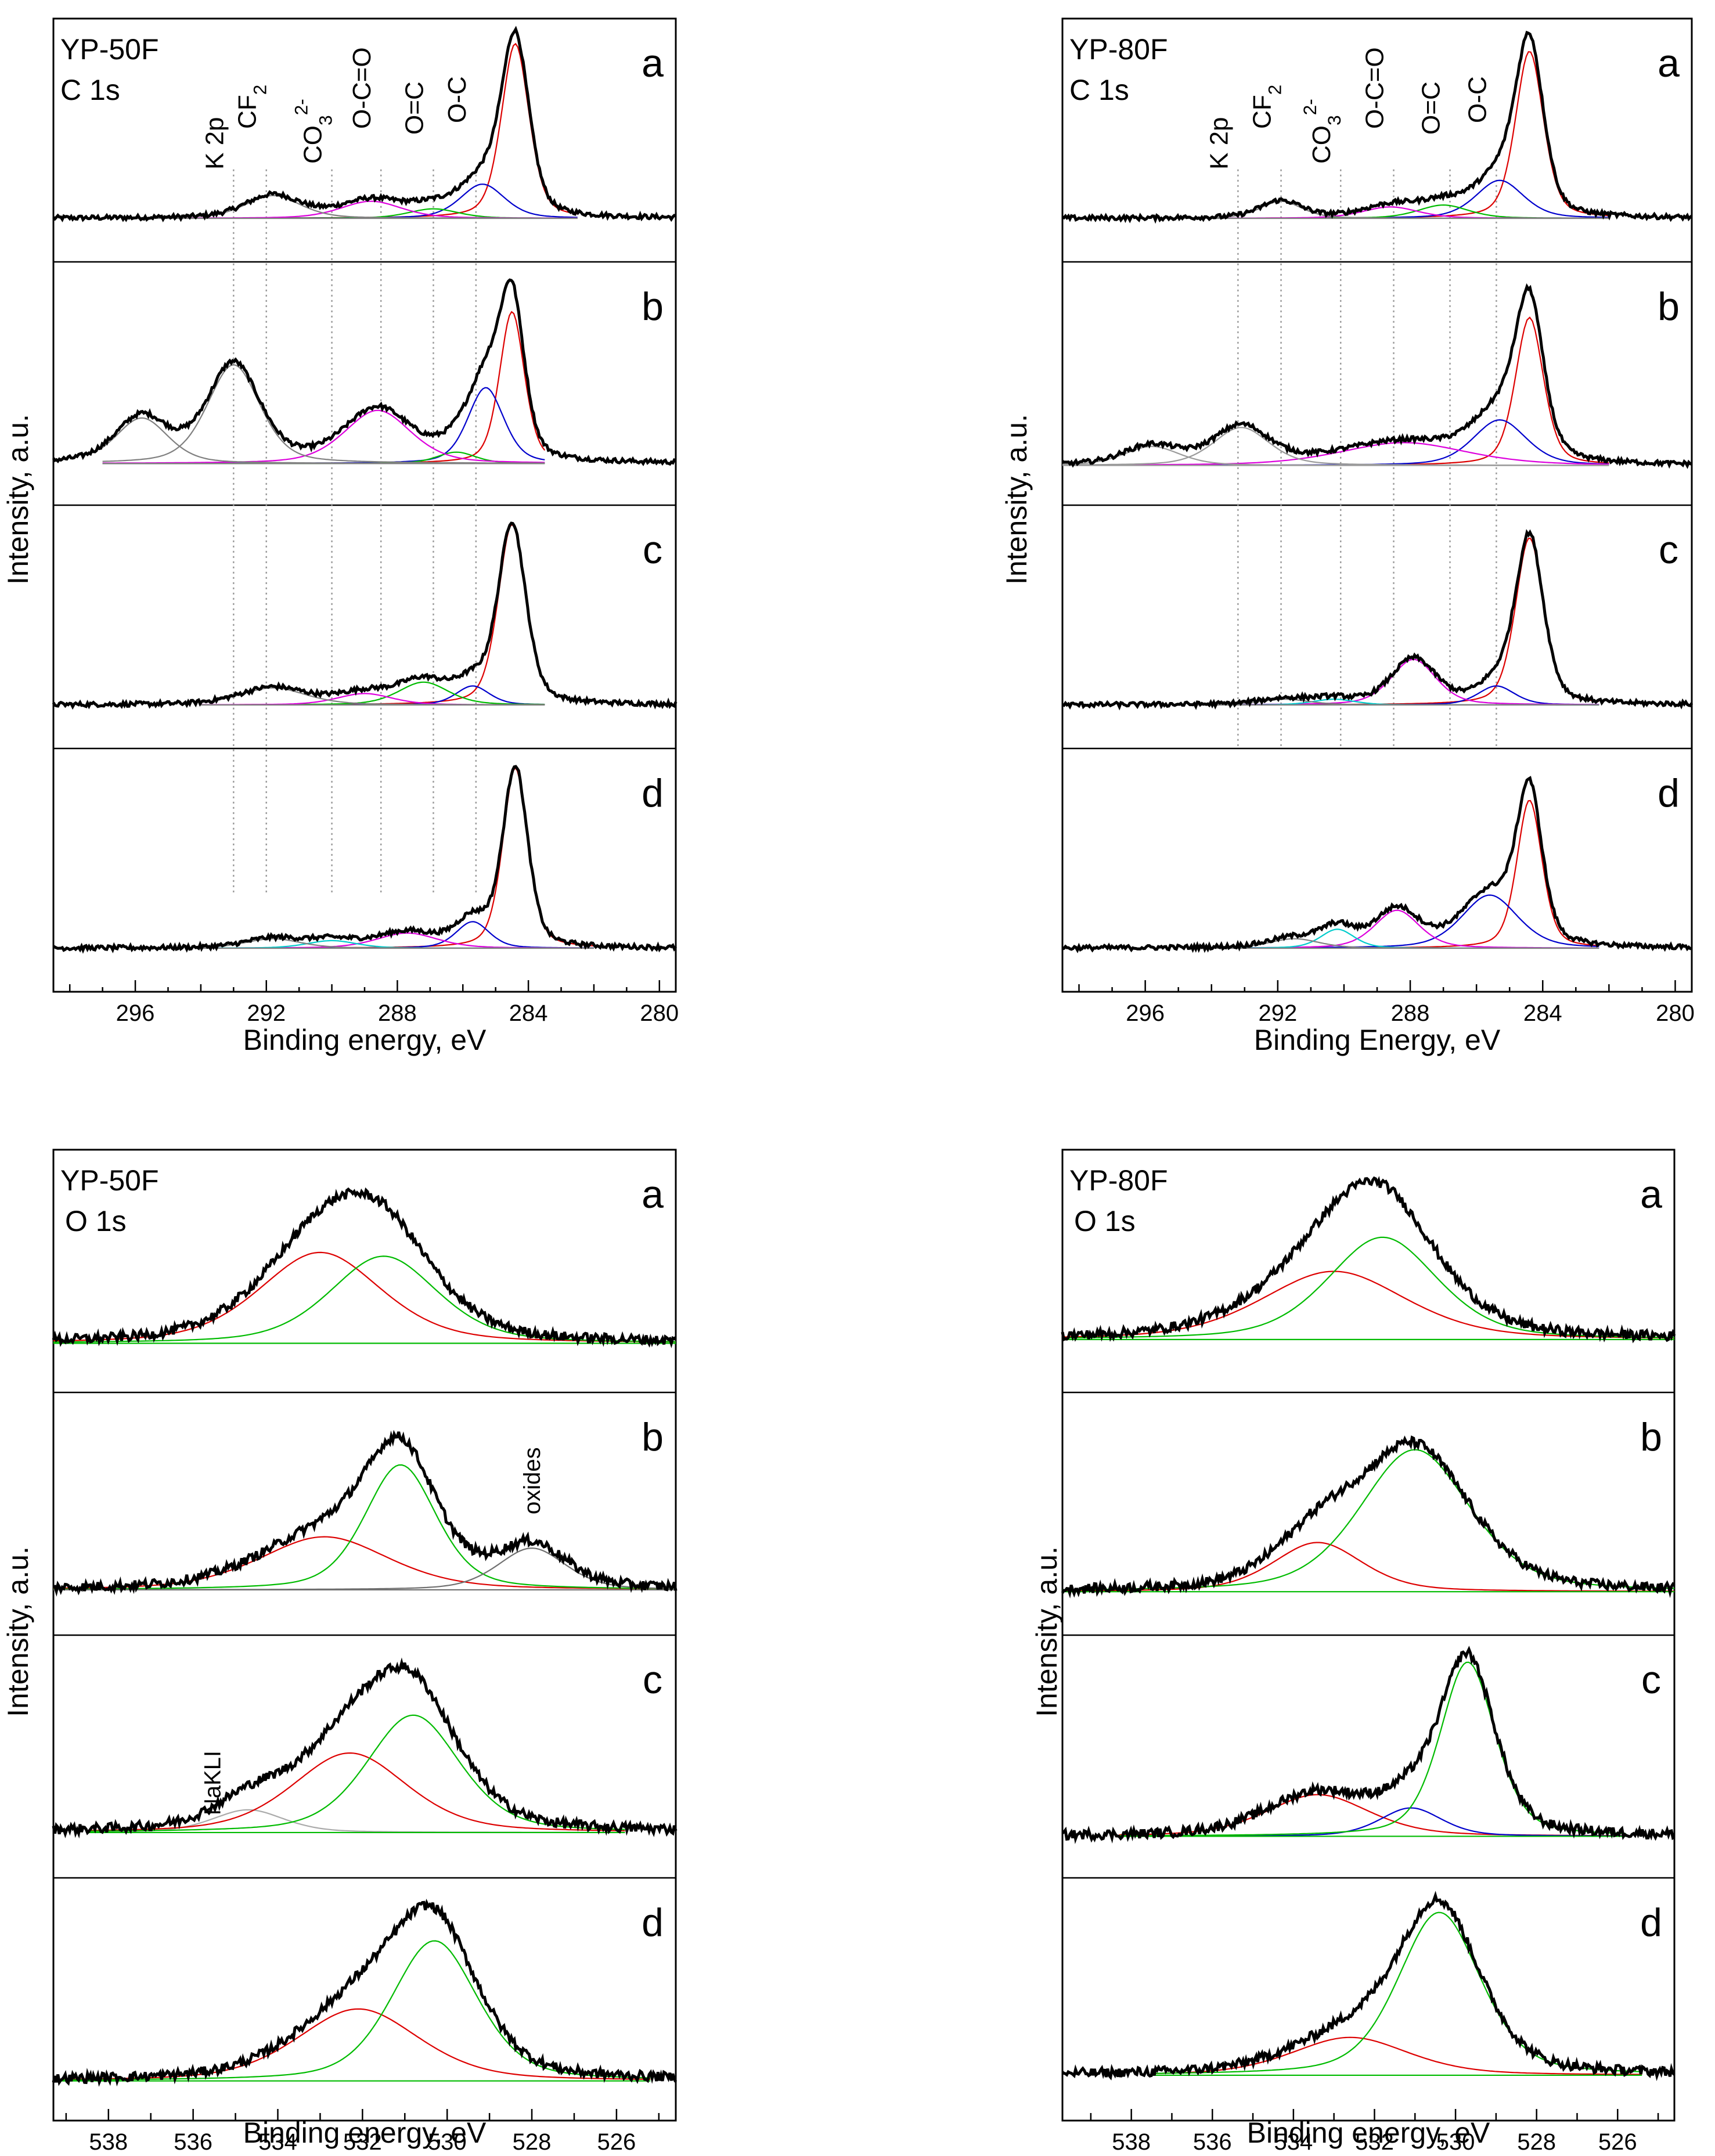  Describe the element at coordinates (1099, 90) in the screenshot. I see `region-label: C 1s` at that location.